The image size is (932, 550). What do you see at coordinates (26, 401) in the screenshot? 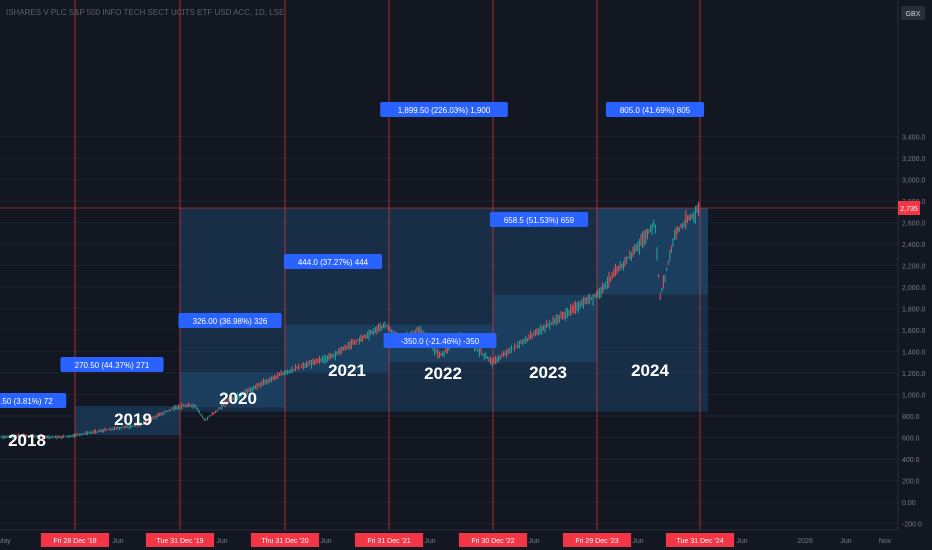
I see `range-label-2018: 22.50 (3.81%) 72` at bounding box center [26, 401].